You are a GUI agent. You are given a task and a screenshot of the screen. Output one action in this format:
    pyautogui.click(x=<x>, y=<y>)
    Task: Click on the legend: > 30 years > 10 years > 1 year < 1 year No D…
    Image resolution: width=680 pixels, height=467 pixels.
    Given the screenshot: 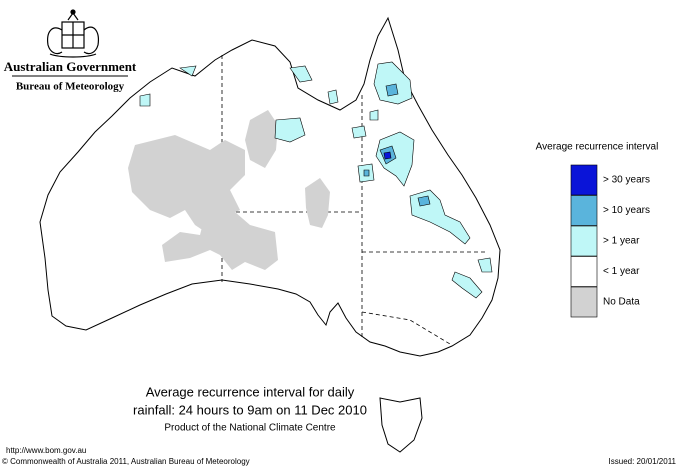 What is the action you would take?
    pyautogui.click(x=610, y=241)
    